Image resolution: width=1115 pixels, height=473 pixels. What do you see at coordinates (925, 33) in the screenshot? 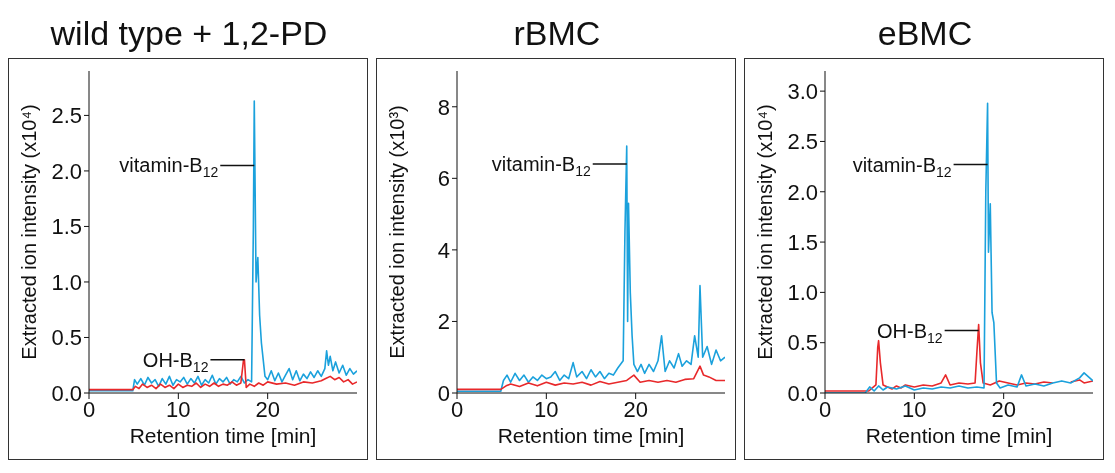
I see `chart-title: eBMC` at bounding box center [925, 33].